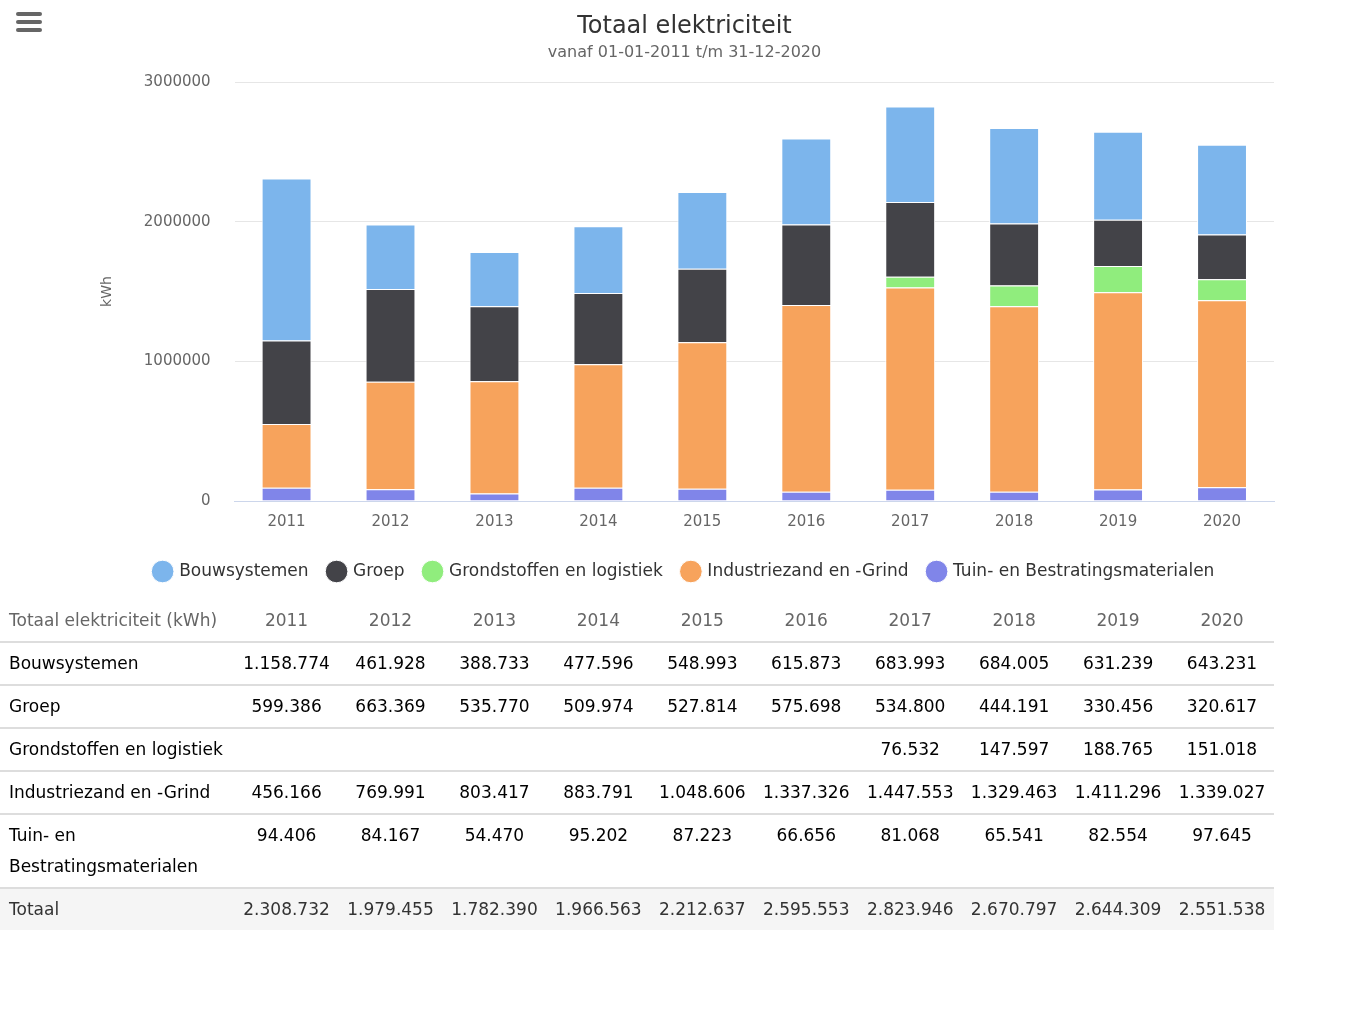 The width and height of the screenshot is (1372, 1034). What do you see at coordinates (1014, 706) in the screenshot?
I see `data-label: 444.191` at bounding box center [1014, 706].